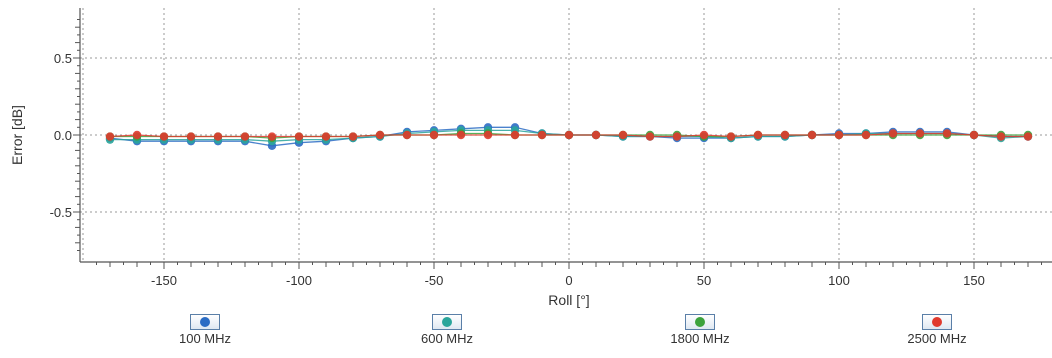 The image size is (1052, 358). Describe the element at coordinates (704, 280) in the screenshot. I see `x-tick-label: 50` at that location.